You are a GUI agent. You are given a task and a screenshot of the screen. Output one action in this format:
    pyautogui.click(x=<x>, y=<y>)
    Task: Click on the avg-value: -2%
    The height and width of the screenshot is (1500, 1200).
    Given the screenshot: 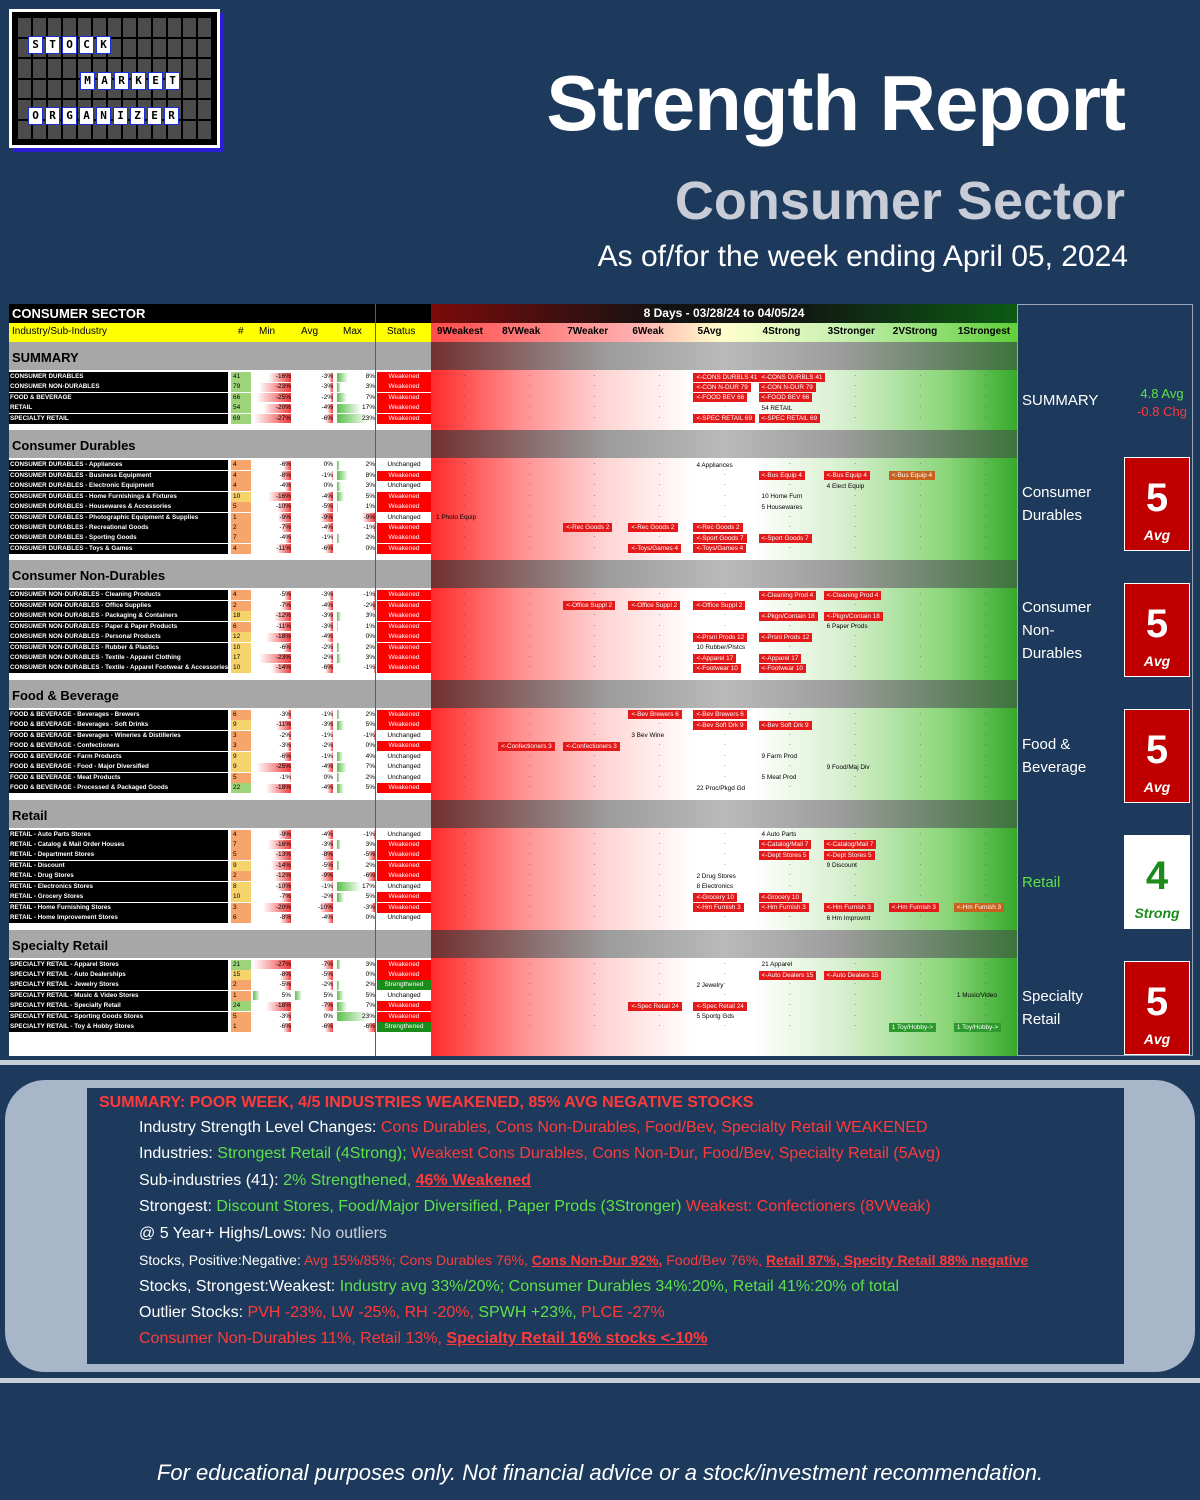 What is the action you would take?
    pyautogui.click(x=327, y=897)
    